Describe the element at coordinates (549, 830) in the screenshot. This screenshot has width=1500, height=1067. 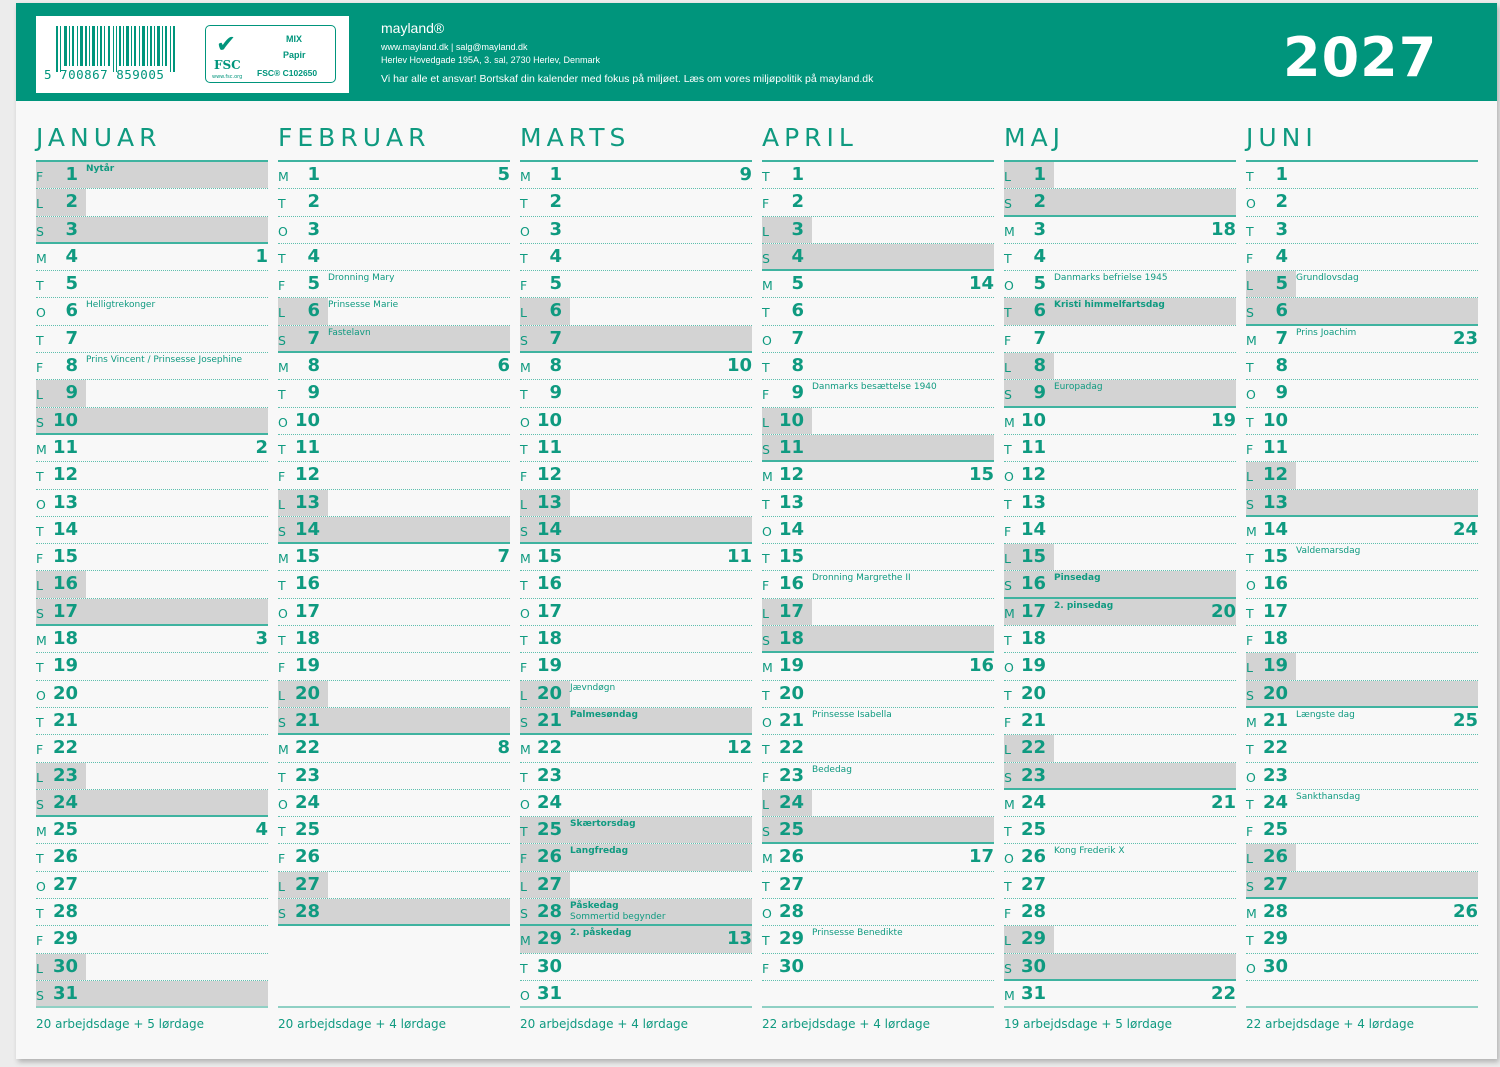
I see `day-number: 25` at that location.